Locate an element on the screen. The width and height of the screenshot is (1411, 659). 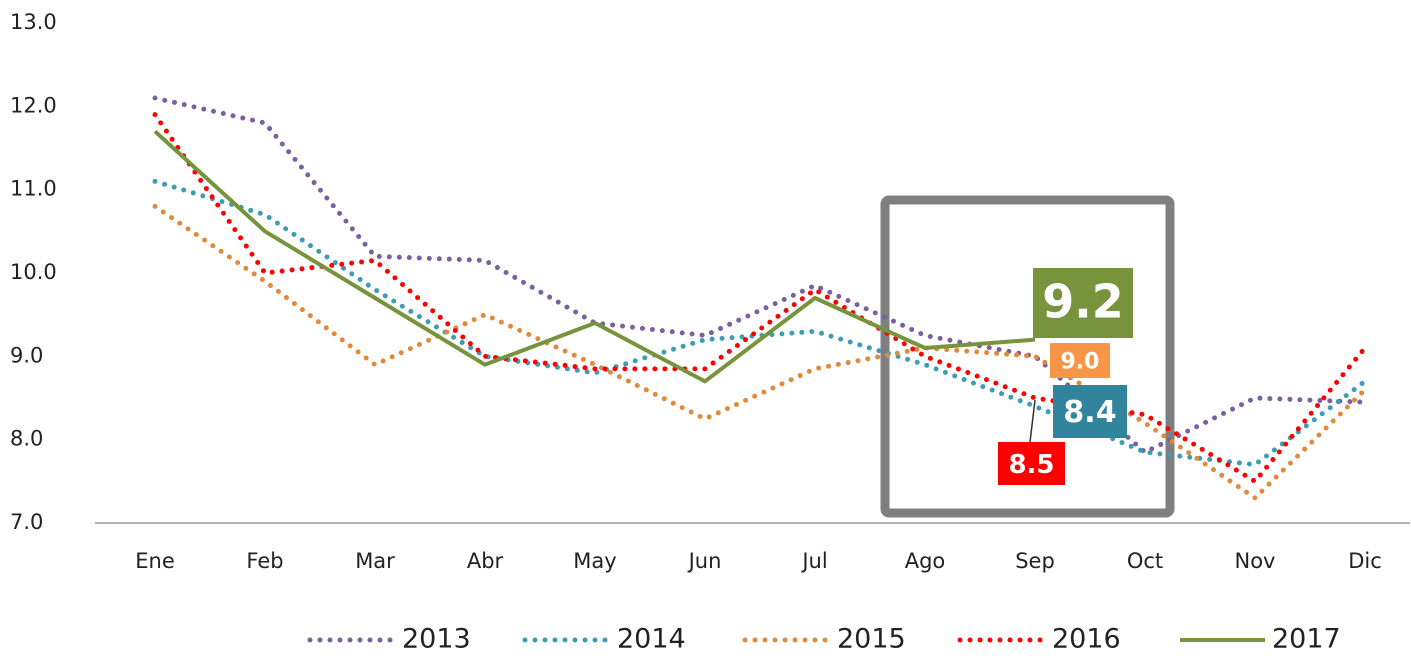
data-label: 9.0 is located at coordinates (1080, 362).